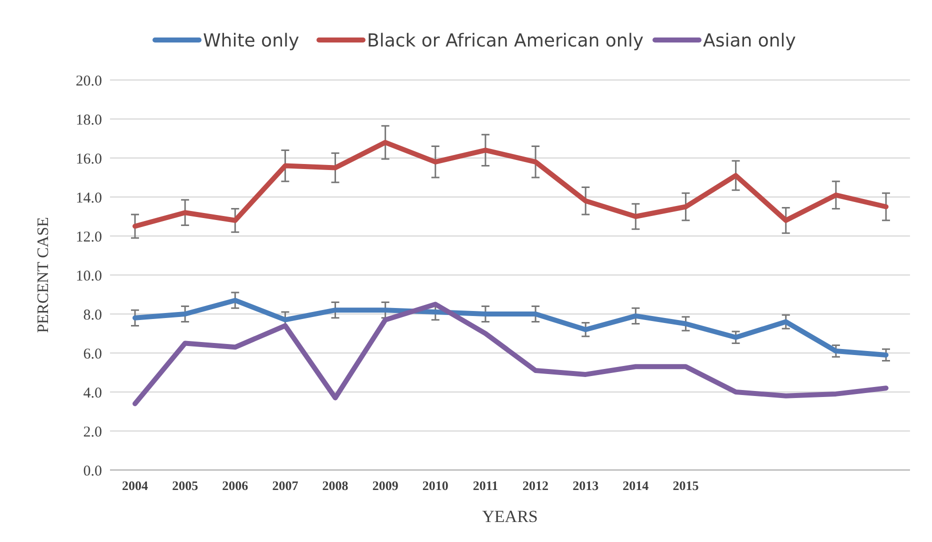  Describe the element at coordinates (510, 516) in the screenshot. I see `x-axis-title: YEARS` at that location.